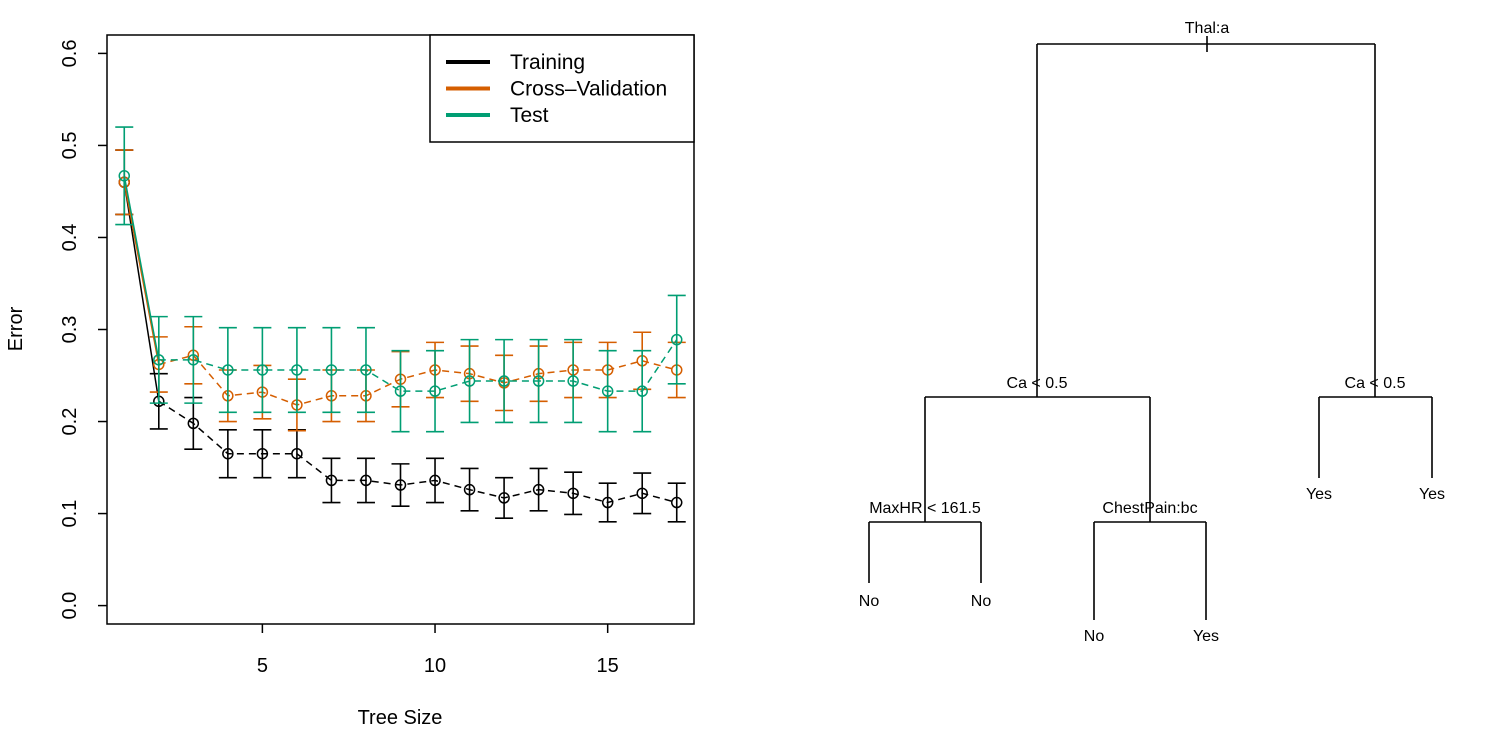 The image size is (1494, 739). I want to click on y-tick-label: 0.0, so click(70, 606).